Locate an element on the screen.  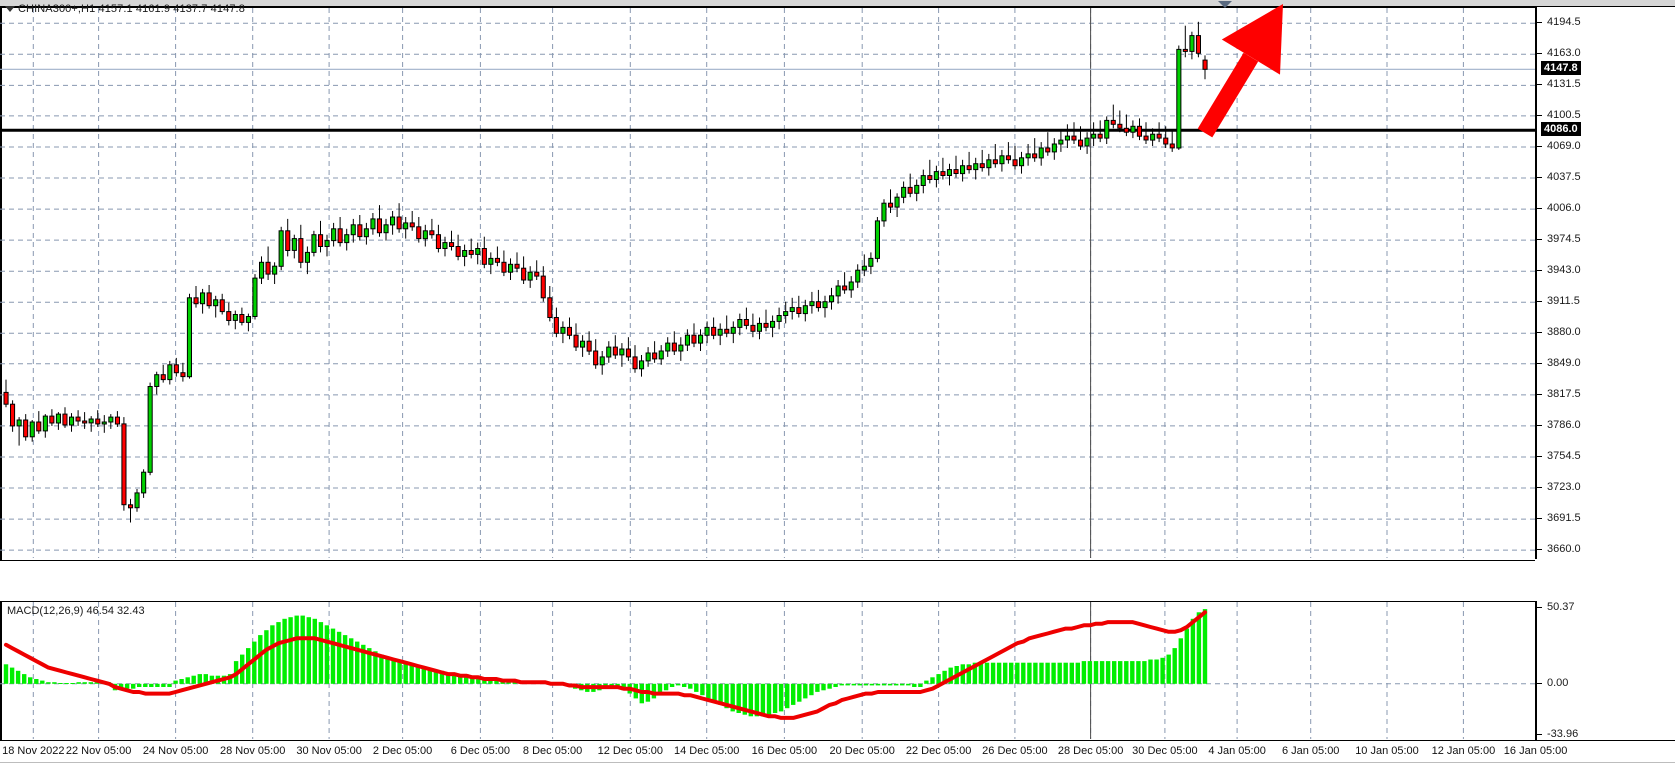
time-tick-label: 20 Dec 05:00 is located at coordinates (862, 751).